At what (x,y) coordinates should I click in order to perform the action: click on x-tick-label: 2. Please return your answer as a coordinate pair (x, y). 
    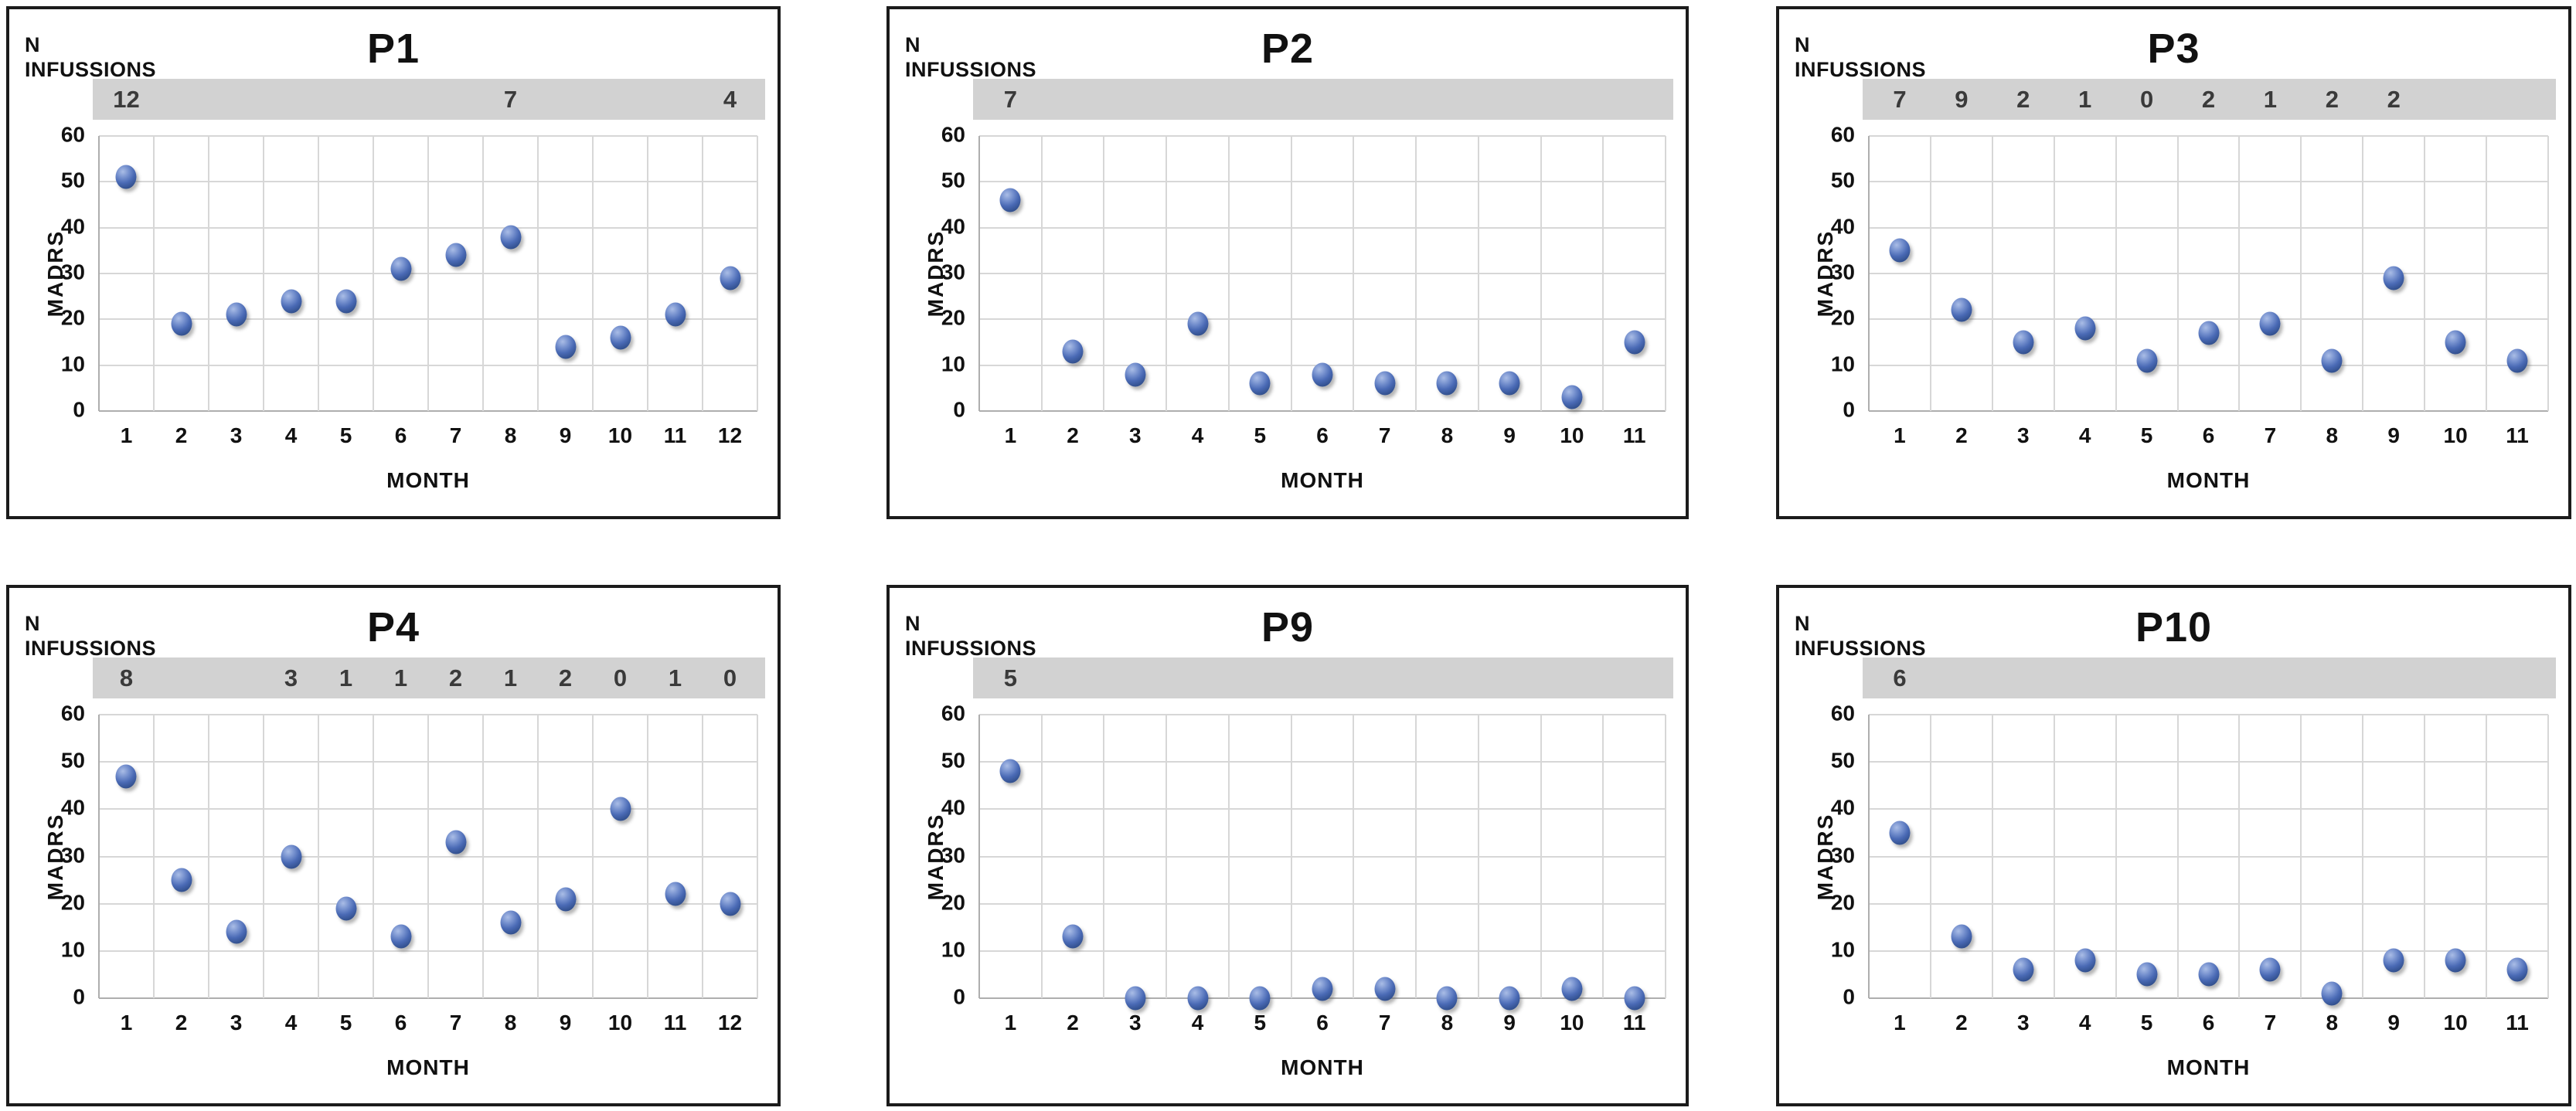
    Looking at the image, I should click on (181, 435).